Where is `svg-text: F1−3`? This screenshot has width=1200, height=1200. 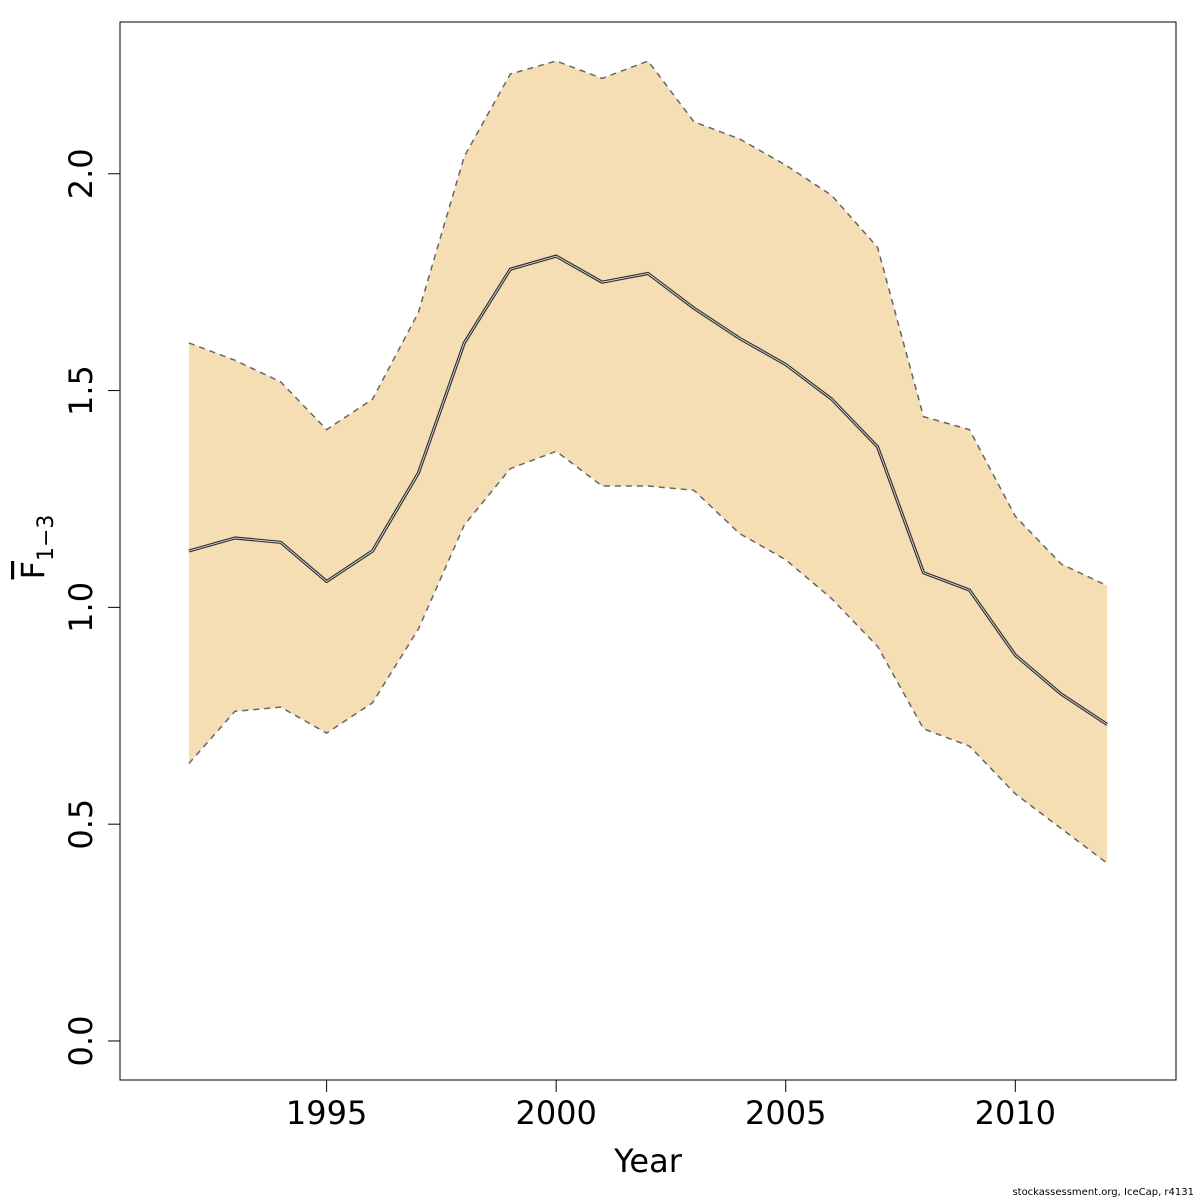 svg-text: F1−3 is located at coordinates (36, 547).